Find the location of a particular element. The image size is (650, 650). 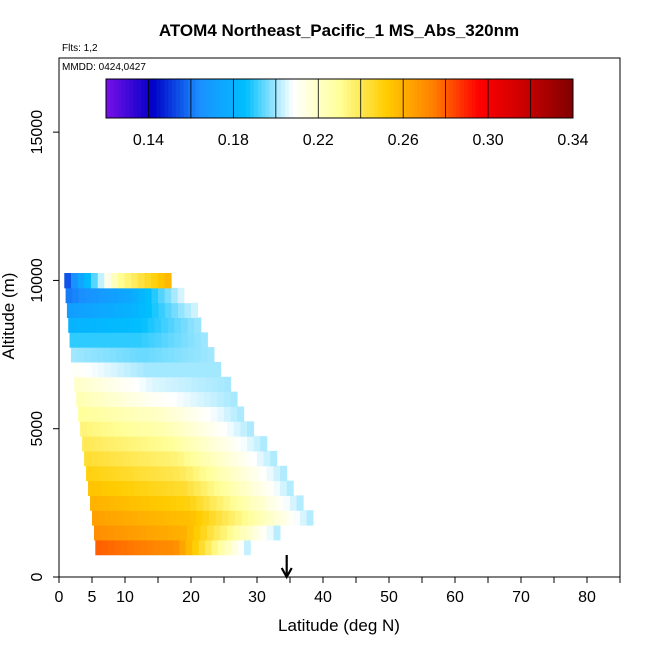

y-tick-label: 10000 is located at coordinates (37, 280).